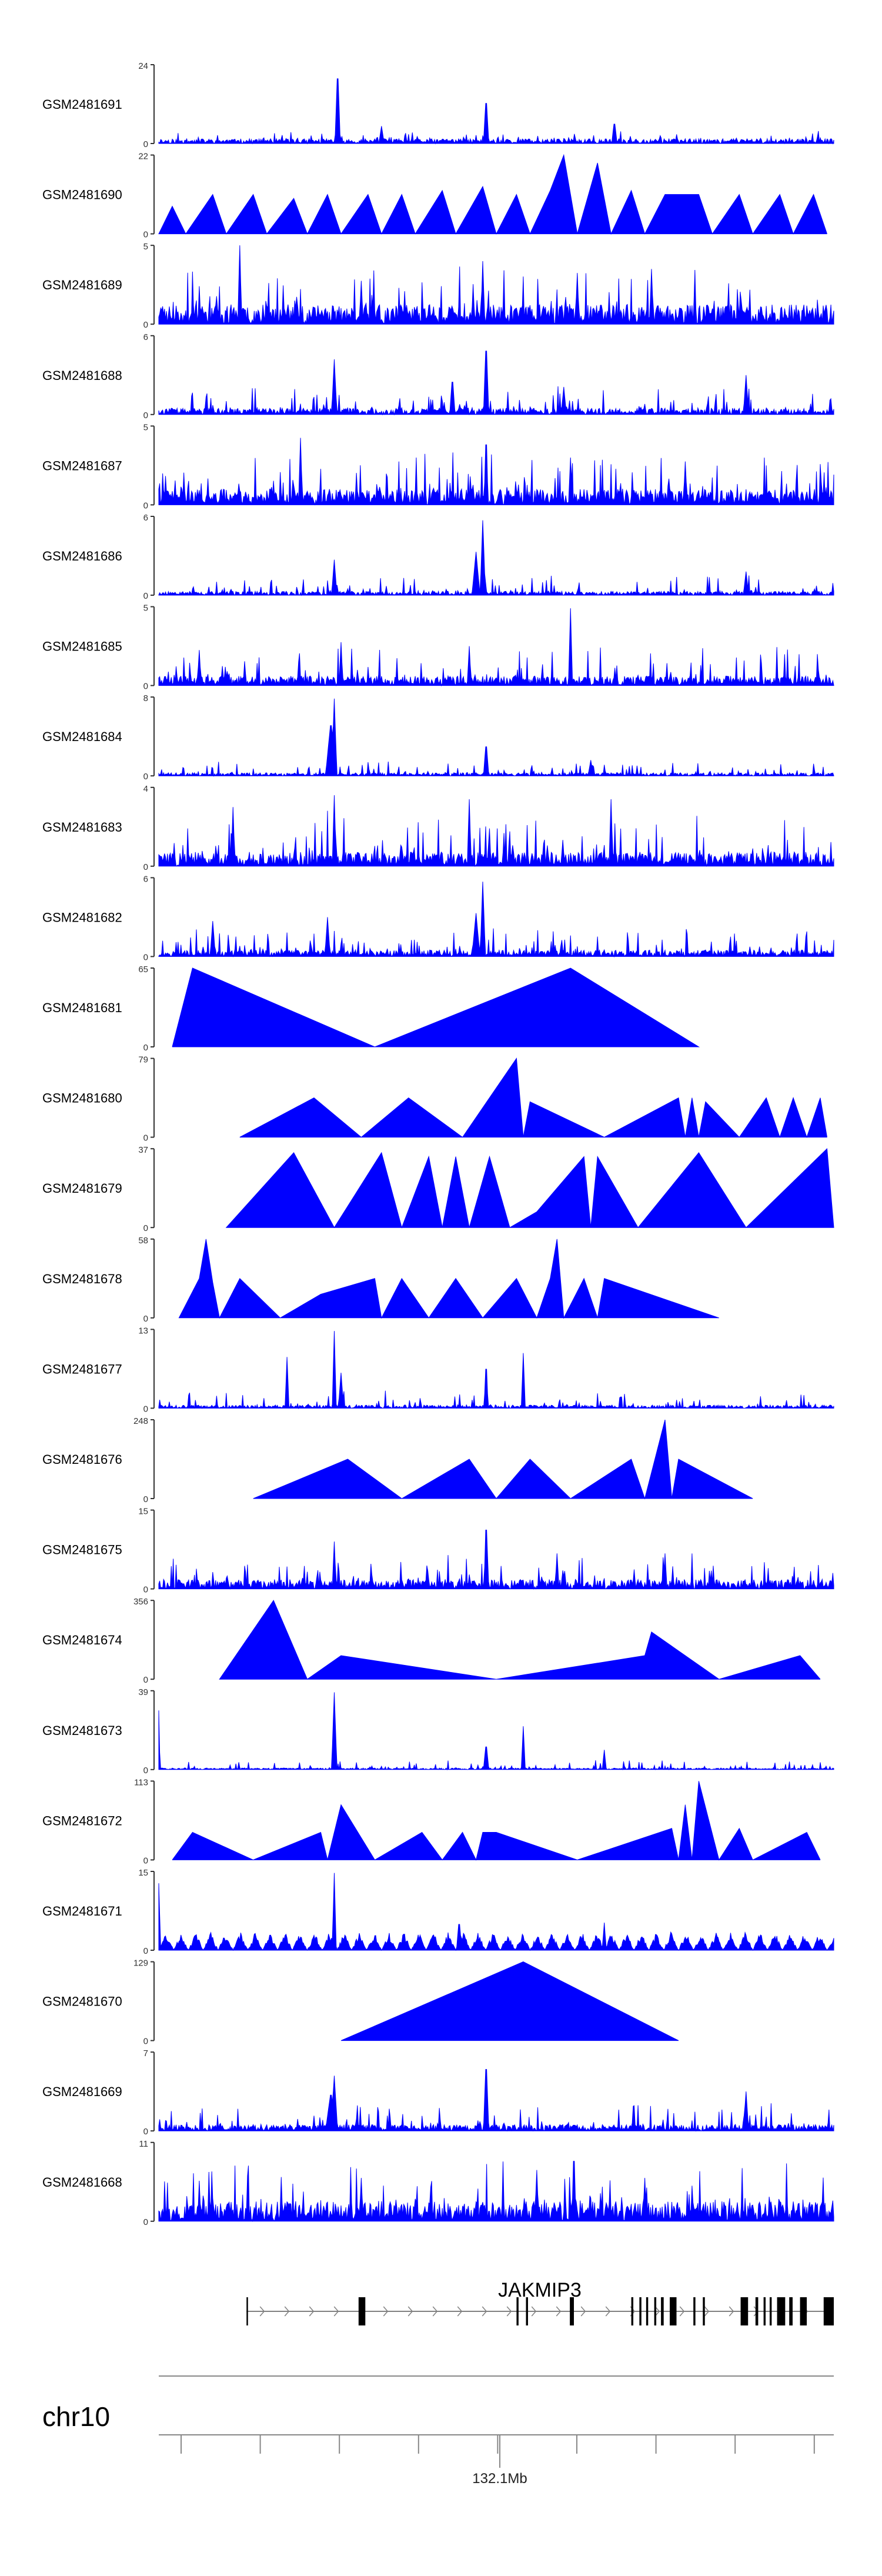 The image size is (882, 2576). Describe the element at coordinates (82, 827) in the screenshot. I see `track-label: GSM2481683` at that location.